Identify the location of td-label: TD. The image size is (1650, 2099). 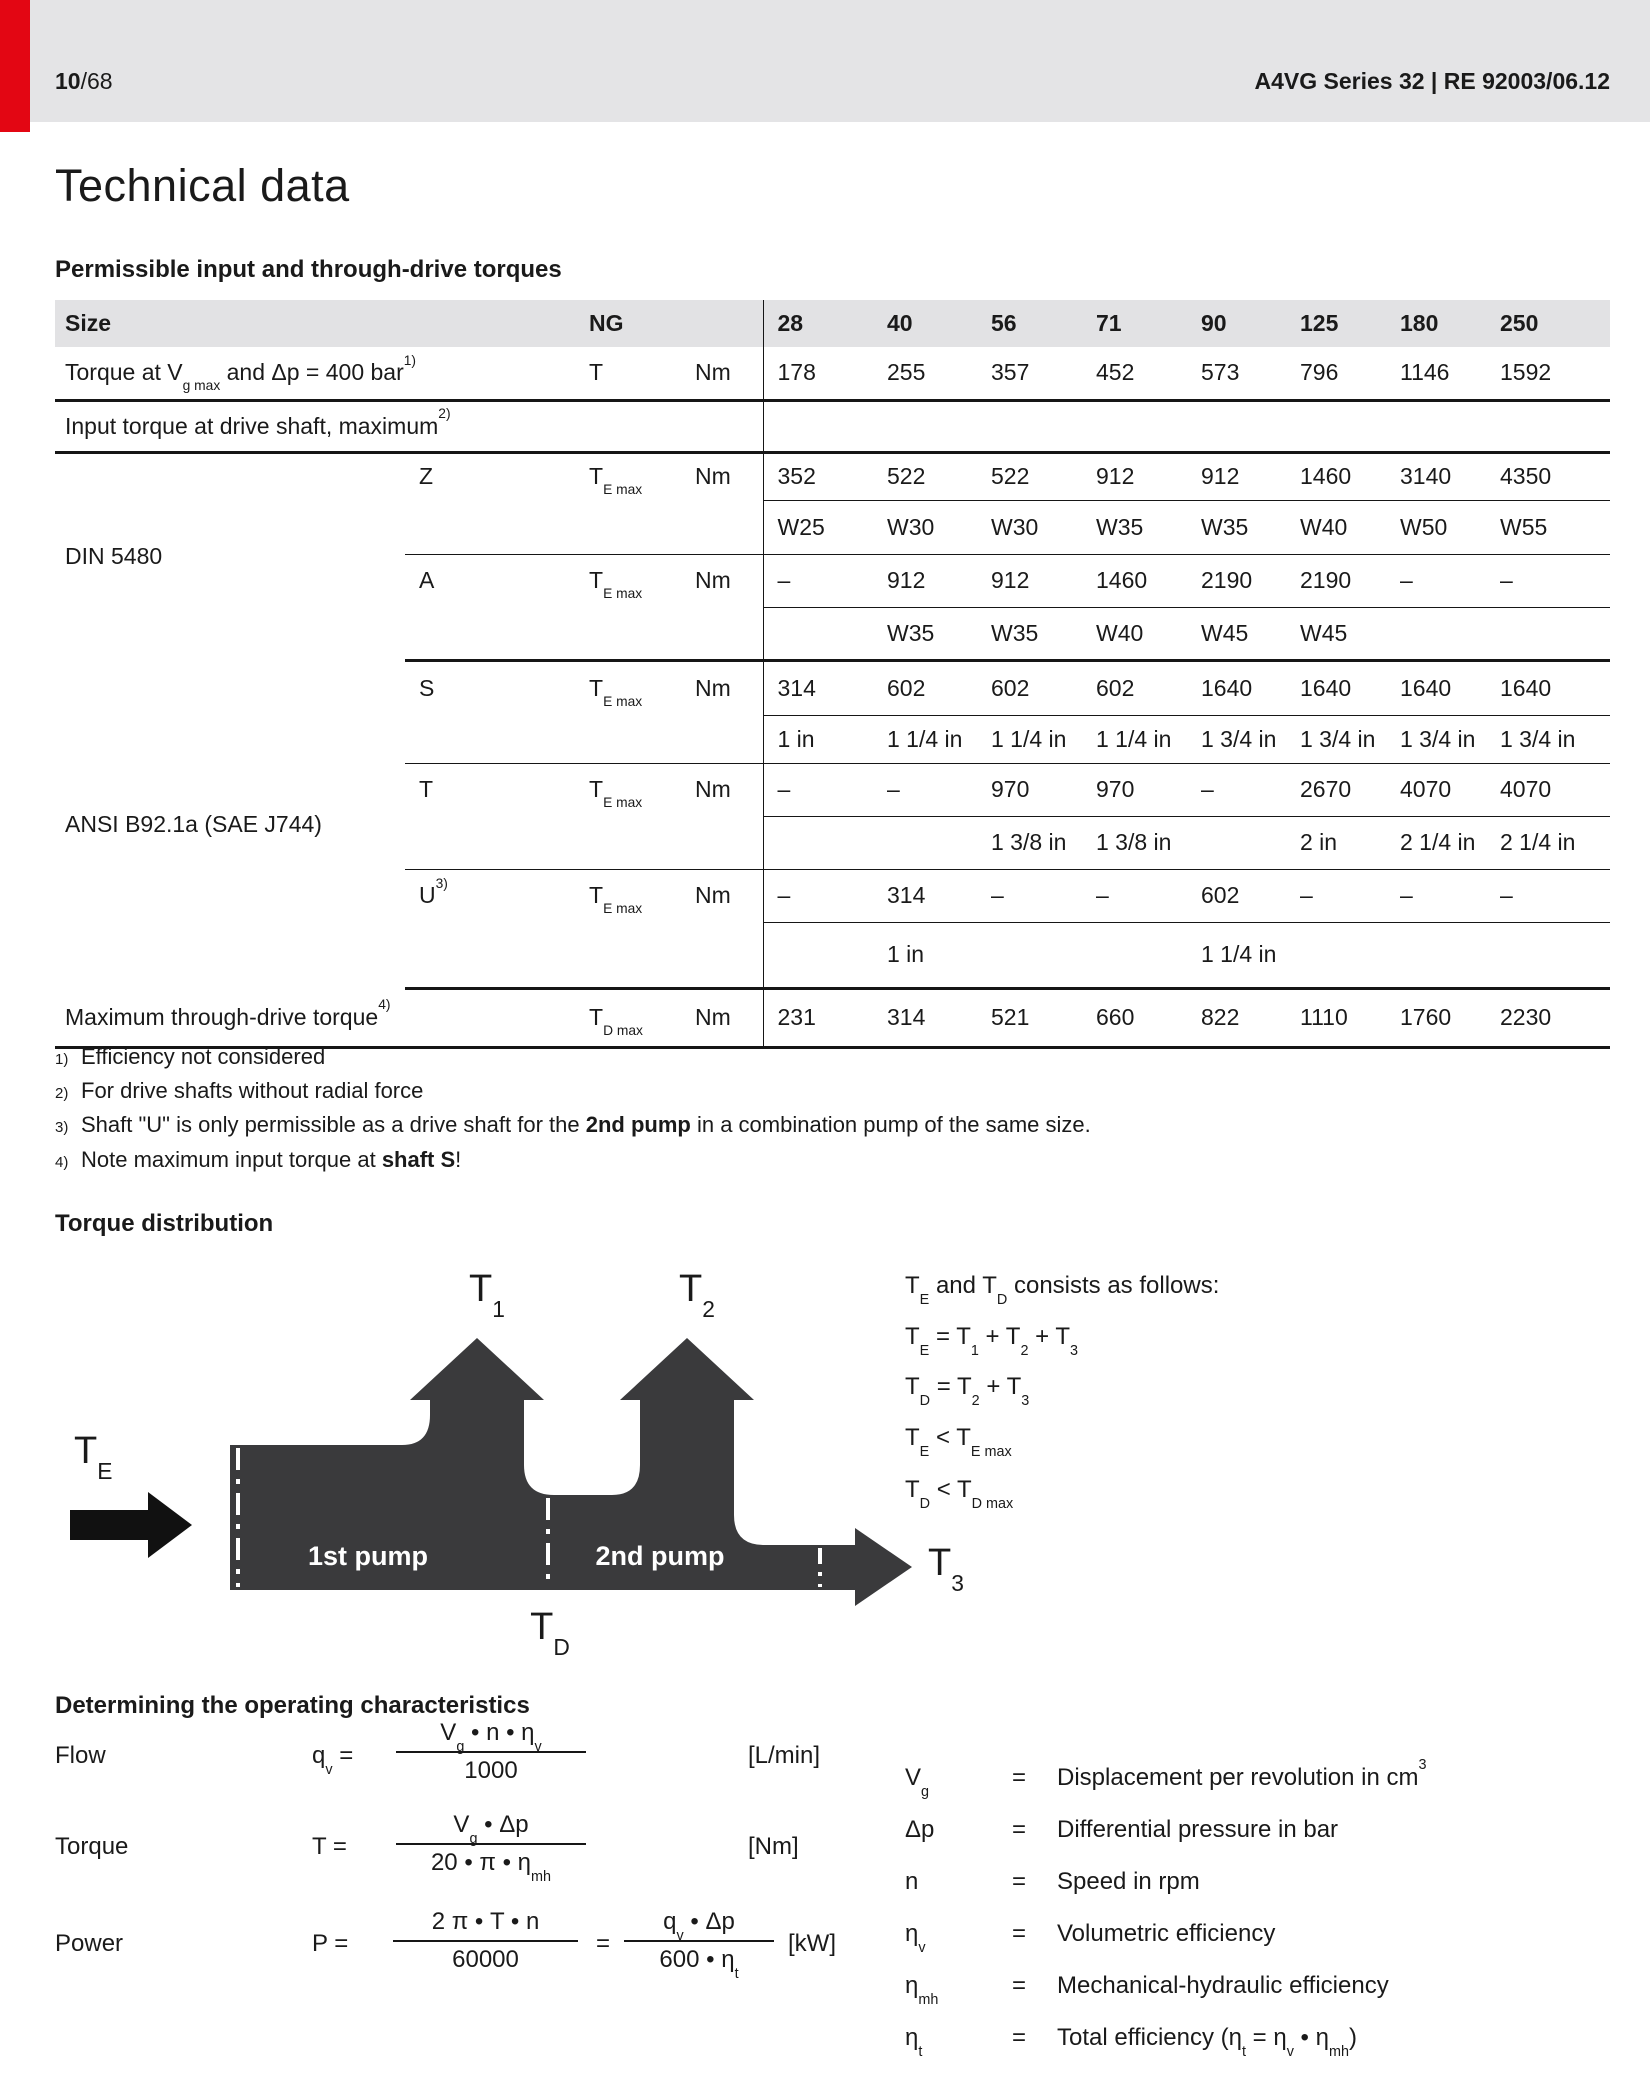
(550, 1633).